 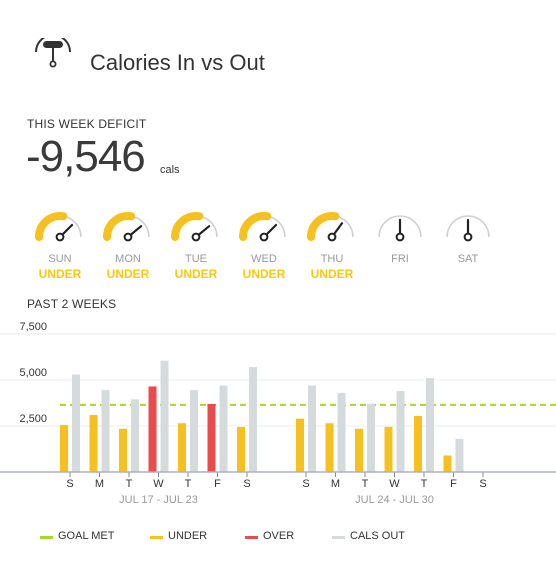 I want to click on legend-label: CALS OUT, so click(x=378, y=536).